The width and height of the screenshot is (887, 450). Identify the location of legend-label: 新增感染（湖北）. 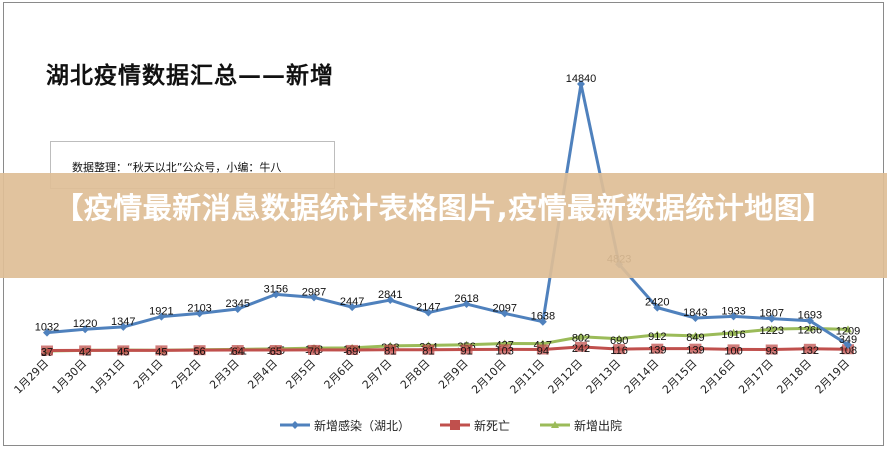
(362, 425).